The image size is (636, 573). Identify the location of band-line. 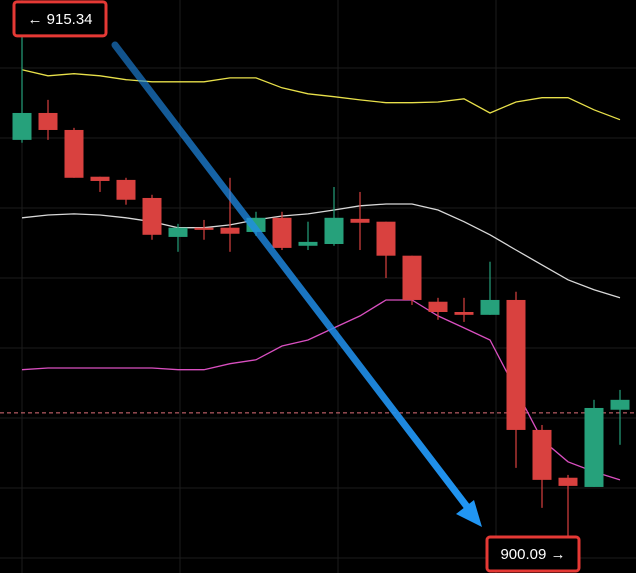
(321, 95).